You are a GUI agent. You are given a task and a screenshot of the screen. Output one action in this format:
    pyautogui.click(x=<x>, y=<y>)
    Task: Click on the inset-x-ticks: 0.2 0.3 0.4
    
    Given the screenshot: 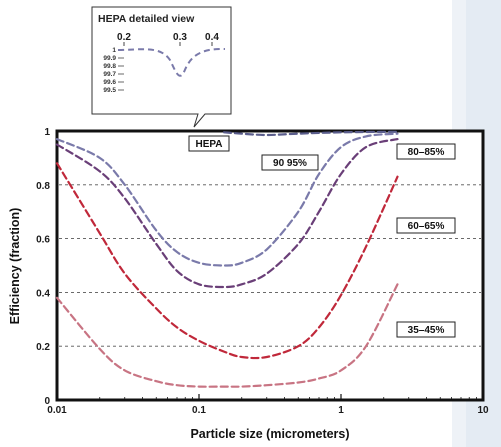 What is the action you would take?
    pyautogui.click(x=168, y=39)
    